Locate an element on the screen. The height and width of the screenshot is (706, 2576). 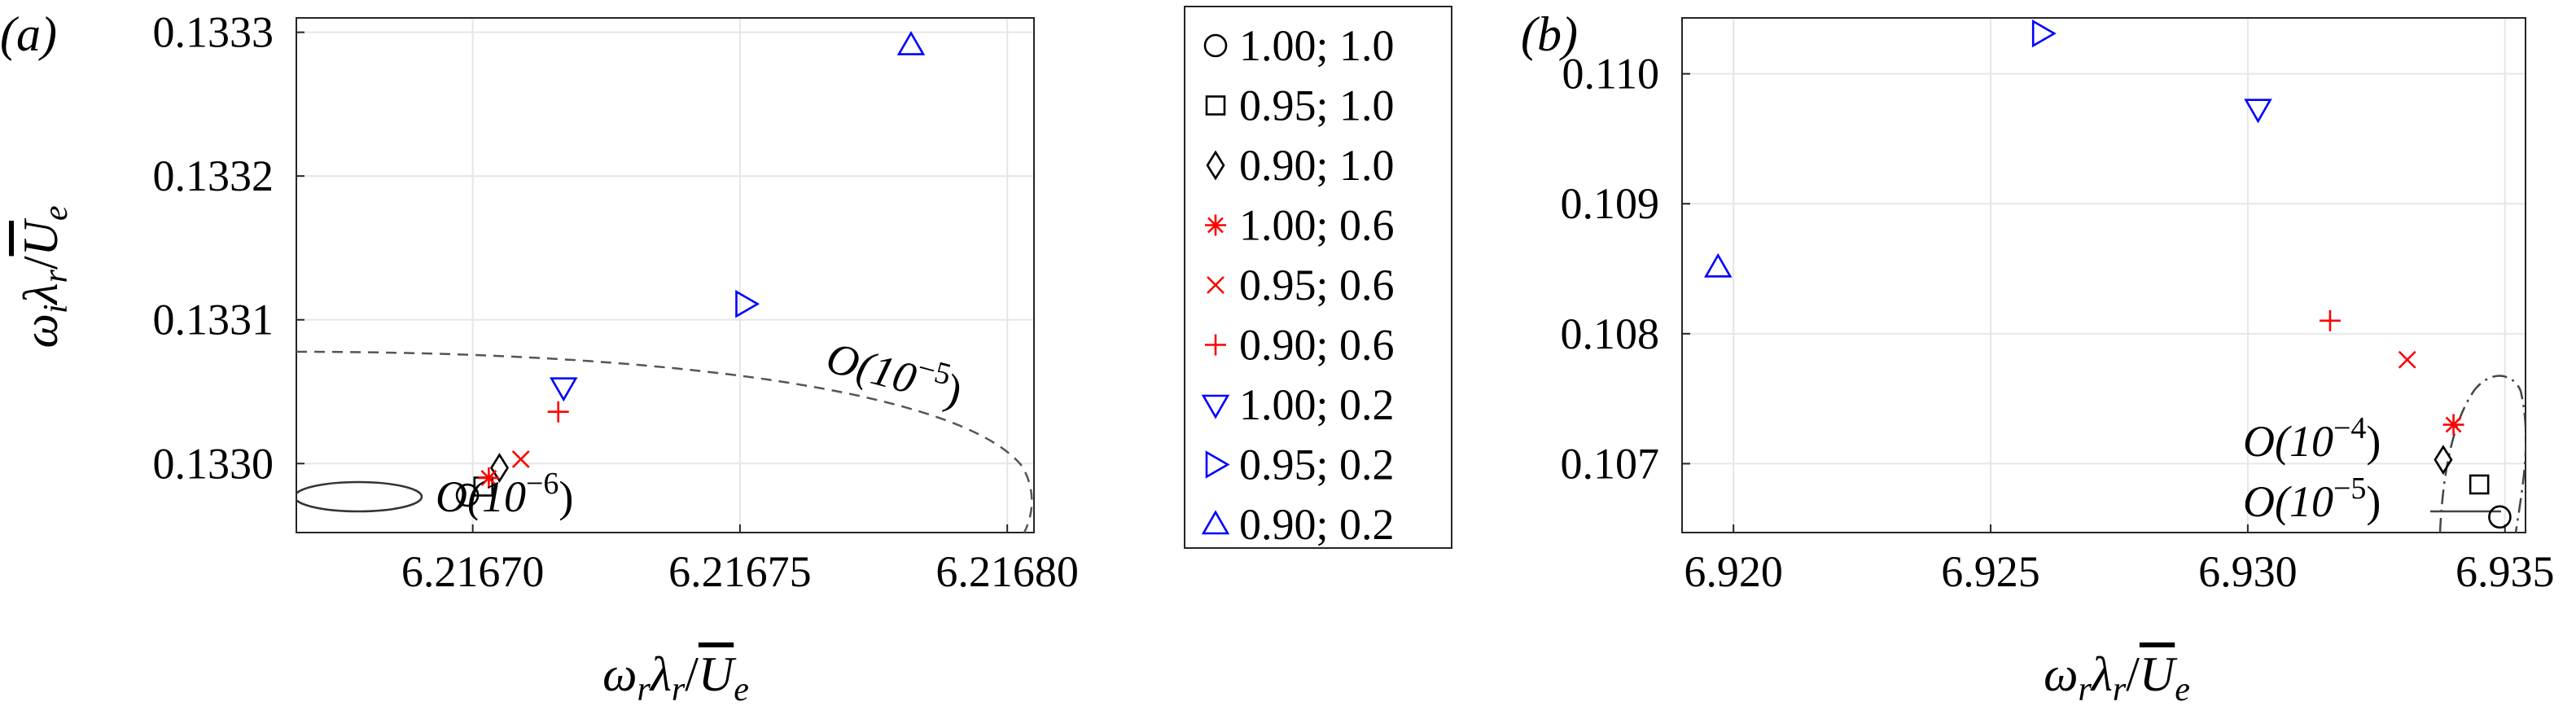
legend-label: 0.90; 0.2 is located at coordinates (1317, 524).